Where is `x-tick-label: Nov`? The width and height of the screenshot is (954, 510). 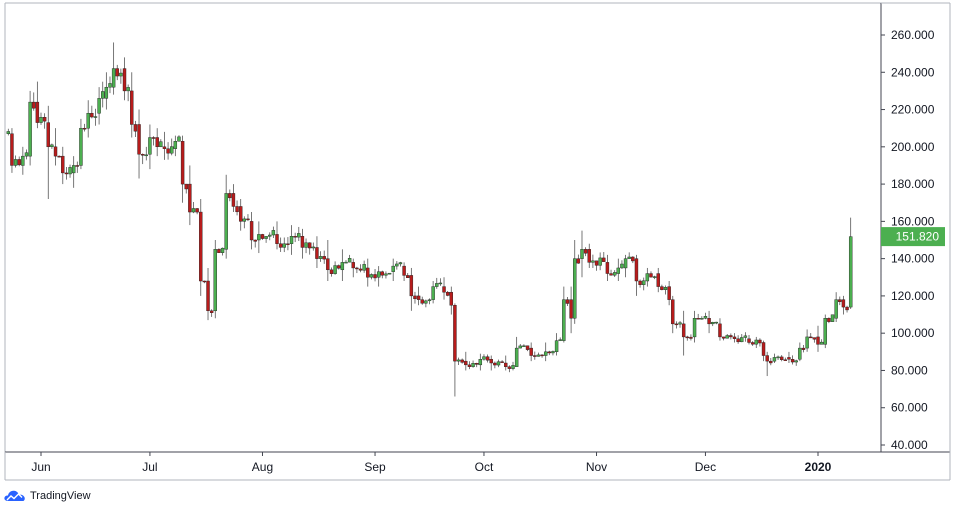 x-tick-label: Nov is located at coordinates (596, 467).